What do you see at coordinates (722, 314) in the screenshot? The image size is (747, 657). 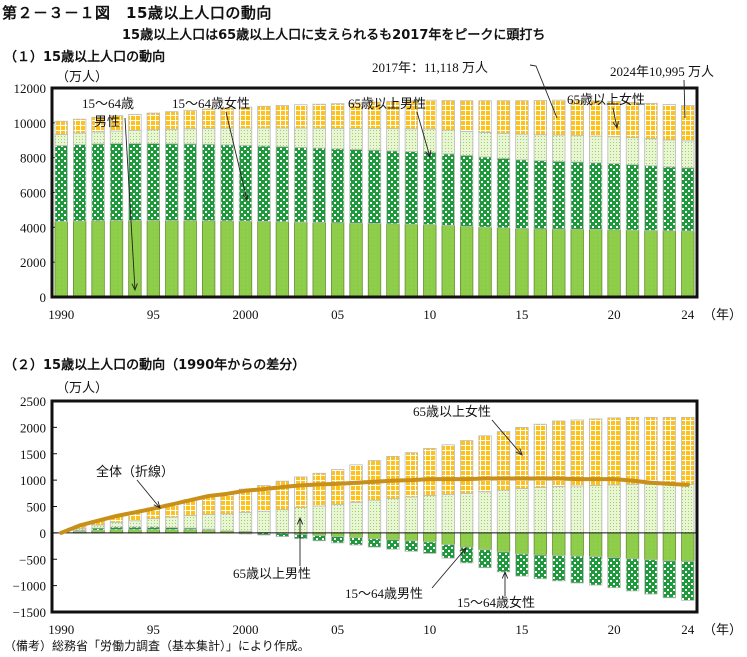 I see `x-axis-unit: （年）` at bounding box center [722, 314].